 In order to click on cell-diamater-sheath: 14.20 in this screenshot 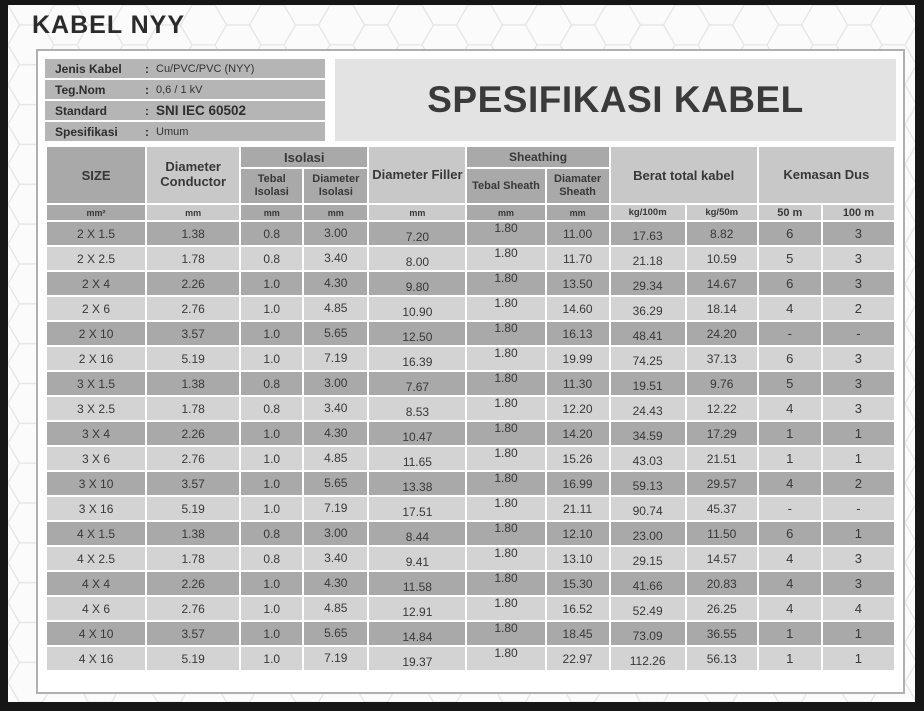, I will do `click(577, 433)`.